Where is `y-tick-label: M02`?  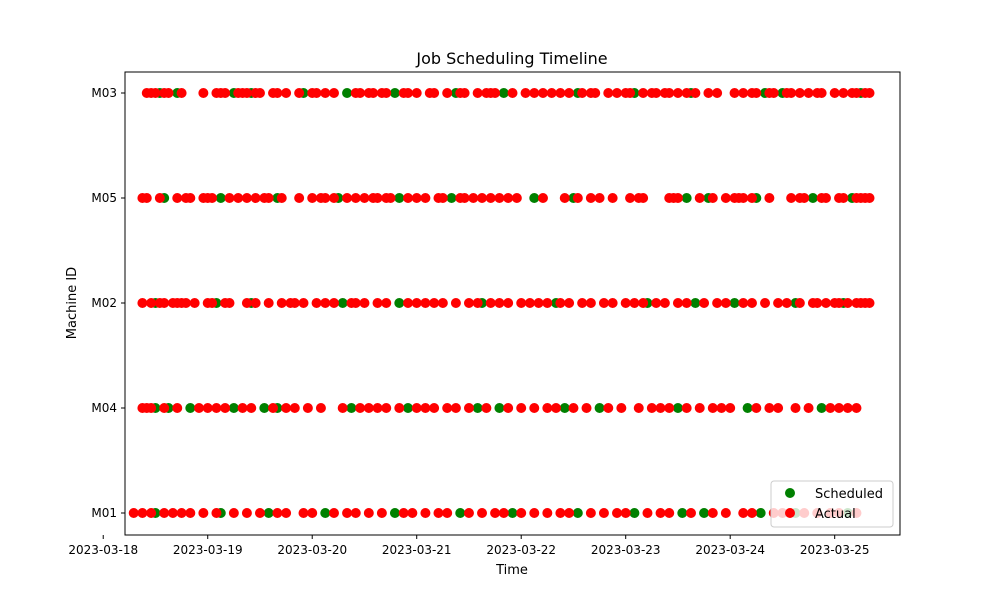
y-tick-label: M02 is located at coordinates (104, 303).